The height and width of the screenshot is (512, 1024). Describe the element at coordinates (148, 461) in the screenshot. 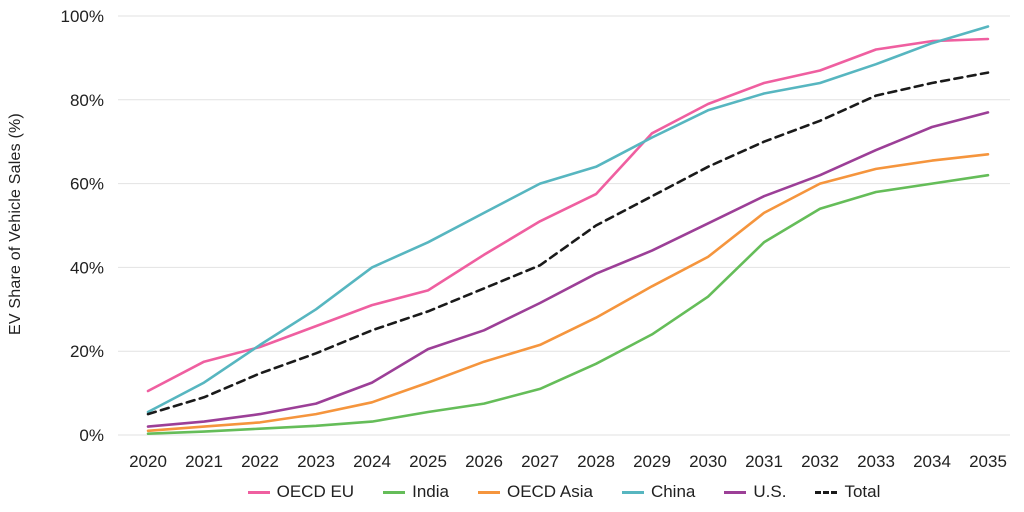

I see `x-tick-label: 2020` at that location.